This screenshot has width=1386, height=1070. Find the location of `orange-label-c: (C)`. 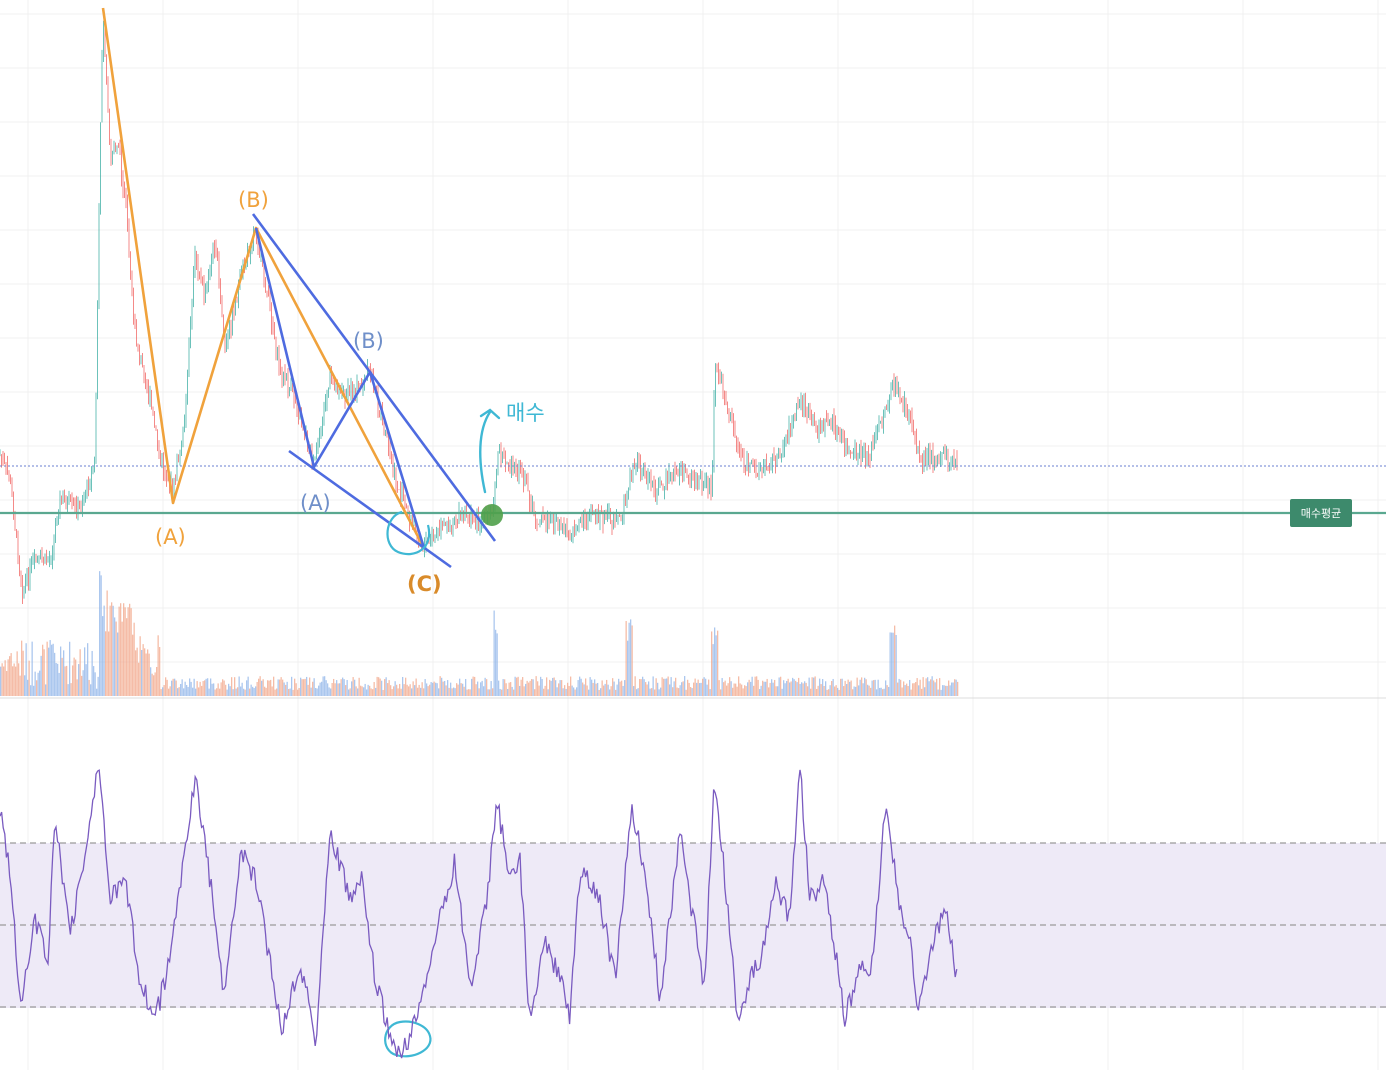

orange-label-c: (C) is located at coordinates (424, 584).